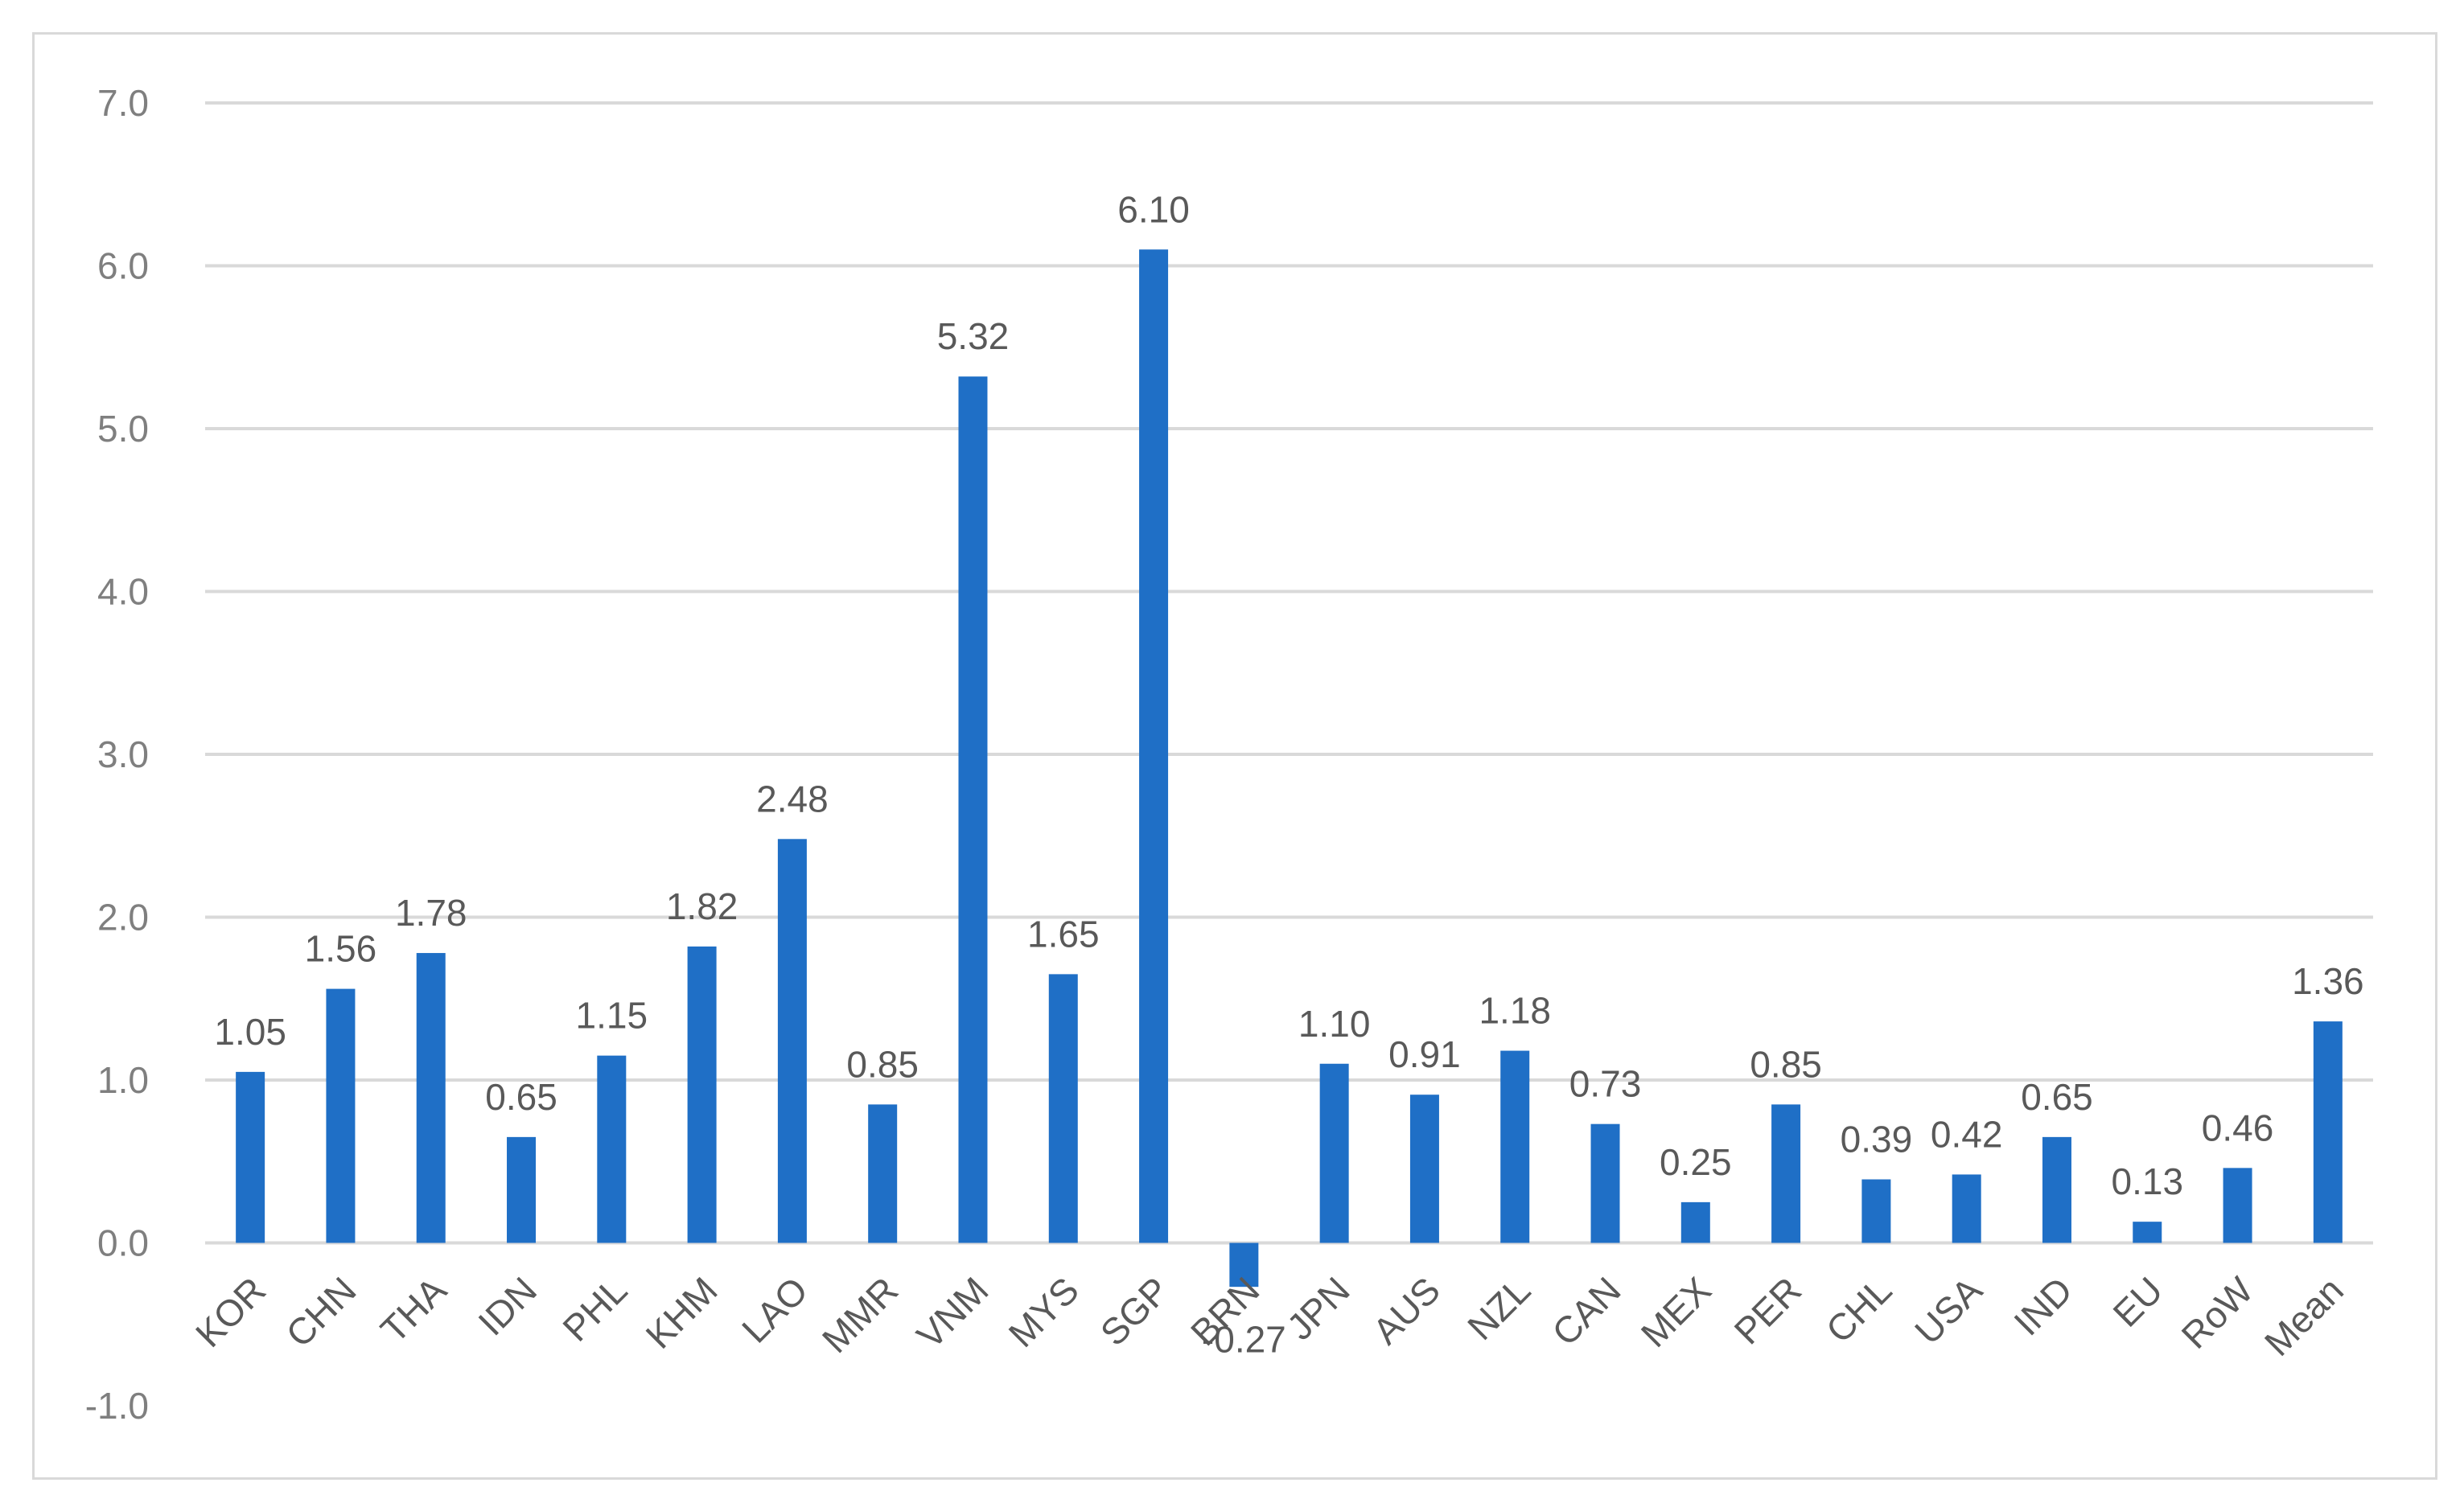 This screenshot has width=2464, height=1495. I want to click on bar-RoW, so click(2237, 1205).